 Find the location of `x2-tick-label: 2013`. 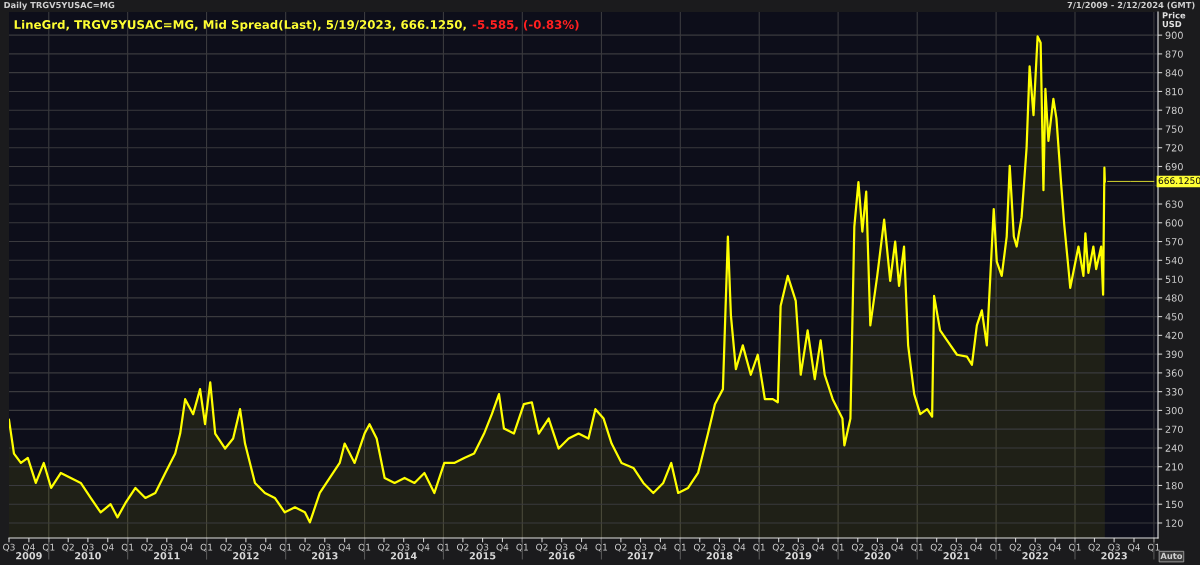

x2-tick-label: 2013 is located at coordinates (325, 556).